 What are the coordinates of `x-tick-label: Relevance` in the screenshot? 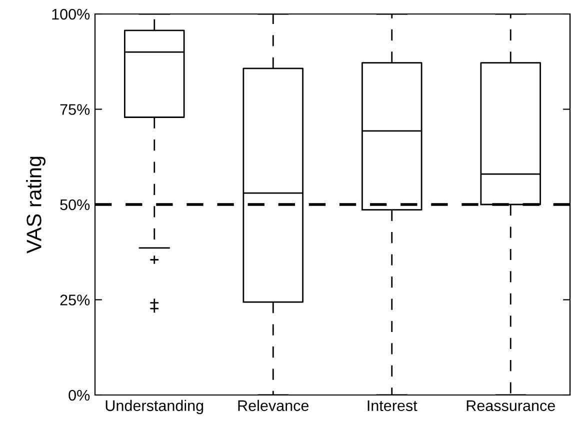 It's located at (273, 406).